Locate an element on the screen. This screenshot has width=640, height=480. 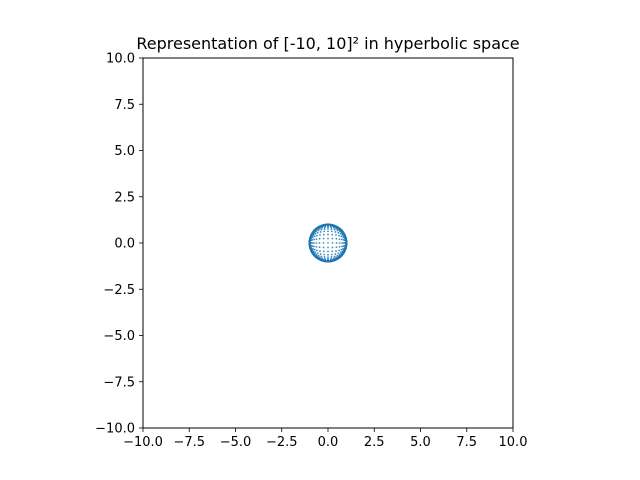
y-tick-label: −10.0 is located at coordinates (115, 429).